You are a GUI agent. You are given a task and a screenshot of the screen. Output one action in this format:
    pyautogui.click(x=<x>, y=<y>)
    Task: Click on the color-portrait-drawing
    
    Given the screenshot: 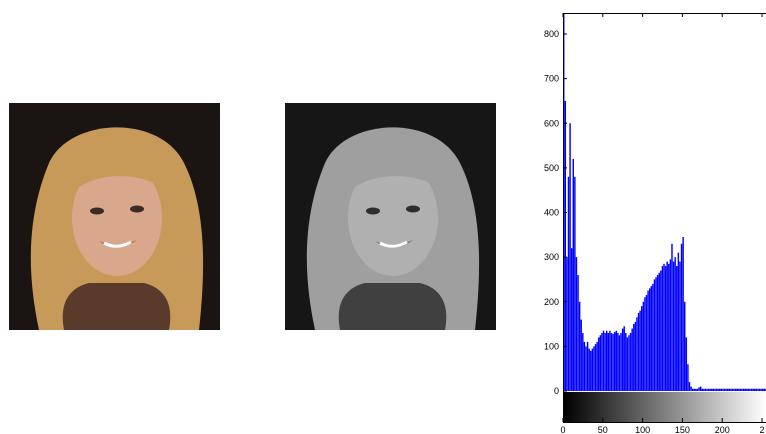 What is the action you would take?
    pyautogui.click(x=114, y=216)
    